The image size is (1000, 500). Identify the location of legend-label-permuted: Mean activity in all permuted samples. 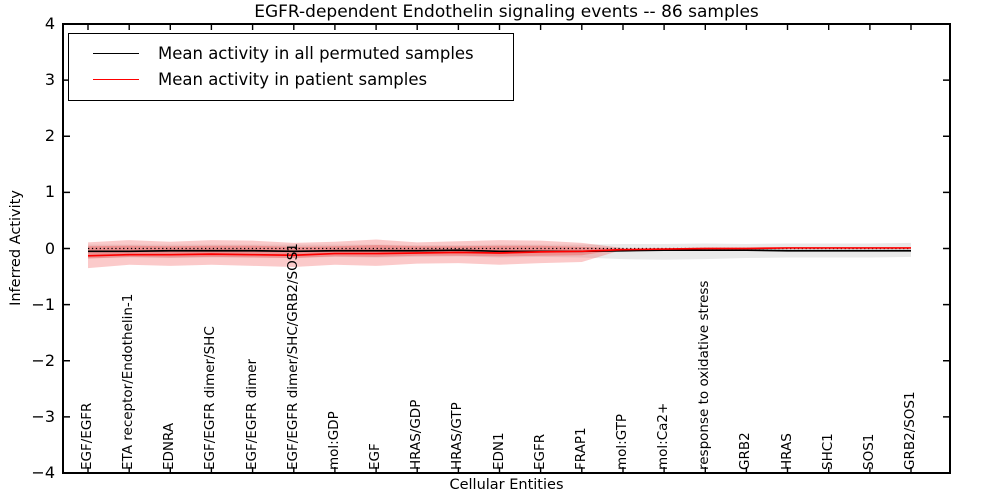
(316, 53).